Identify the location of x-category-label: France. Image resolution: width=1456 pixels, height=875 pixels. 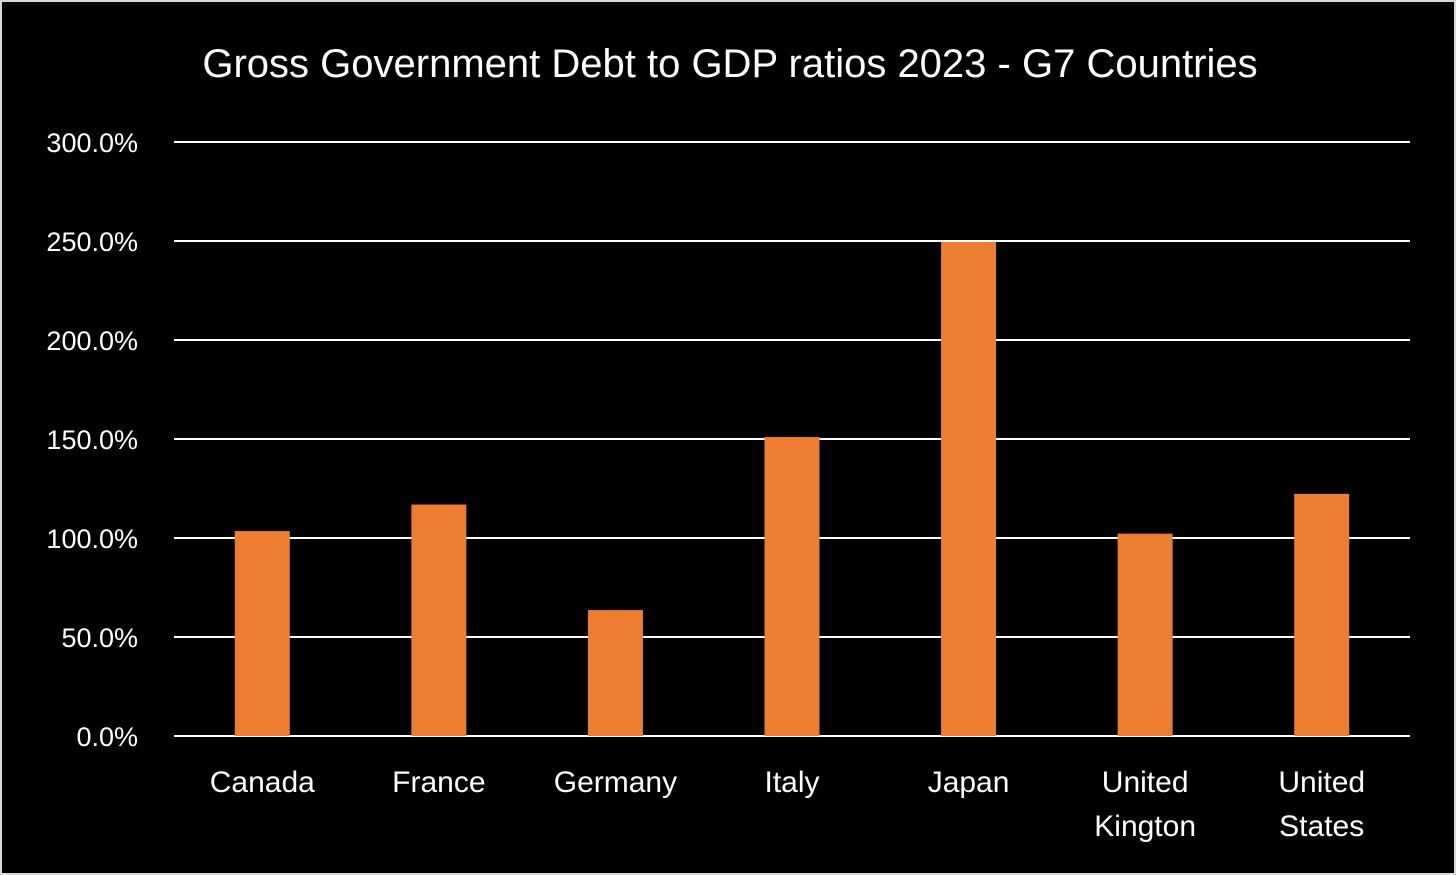
(438, 782).